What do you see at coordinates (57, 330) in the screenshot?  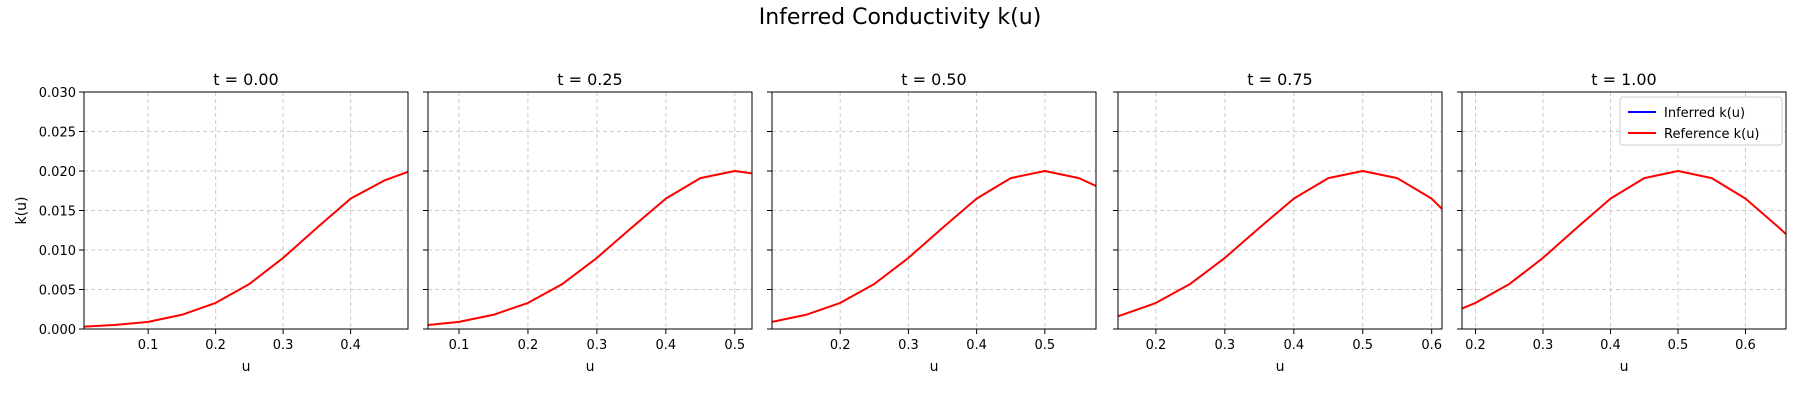 I see `y-tick-label: 0.000` at bounding box center [57, 330].